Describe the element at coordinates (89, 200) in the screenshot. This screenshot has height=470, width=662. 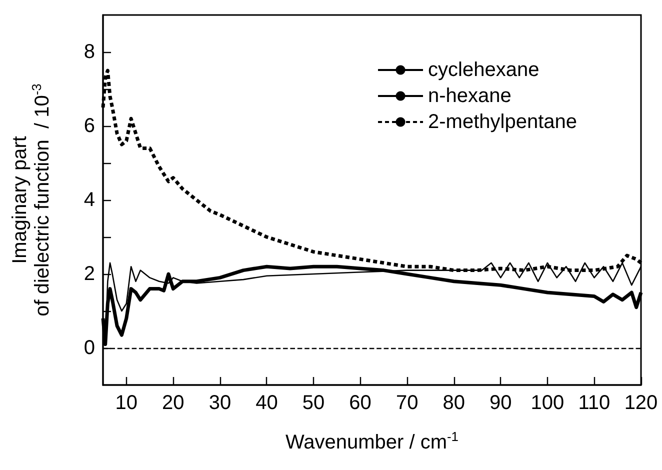
I see `y-tick-label: 4` at that location.